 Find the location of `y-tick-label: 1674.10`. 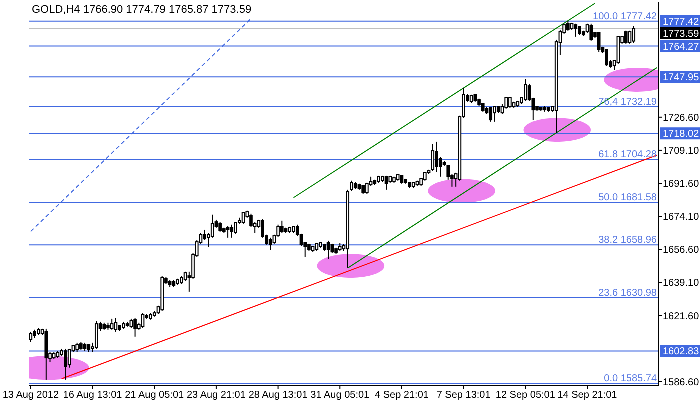

y-tick-label: 1674.10 is located at coordinates (681, 218).